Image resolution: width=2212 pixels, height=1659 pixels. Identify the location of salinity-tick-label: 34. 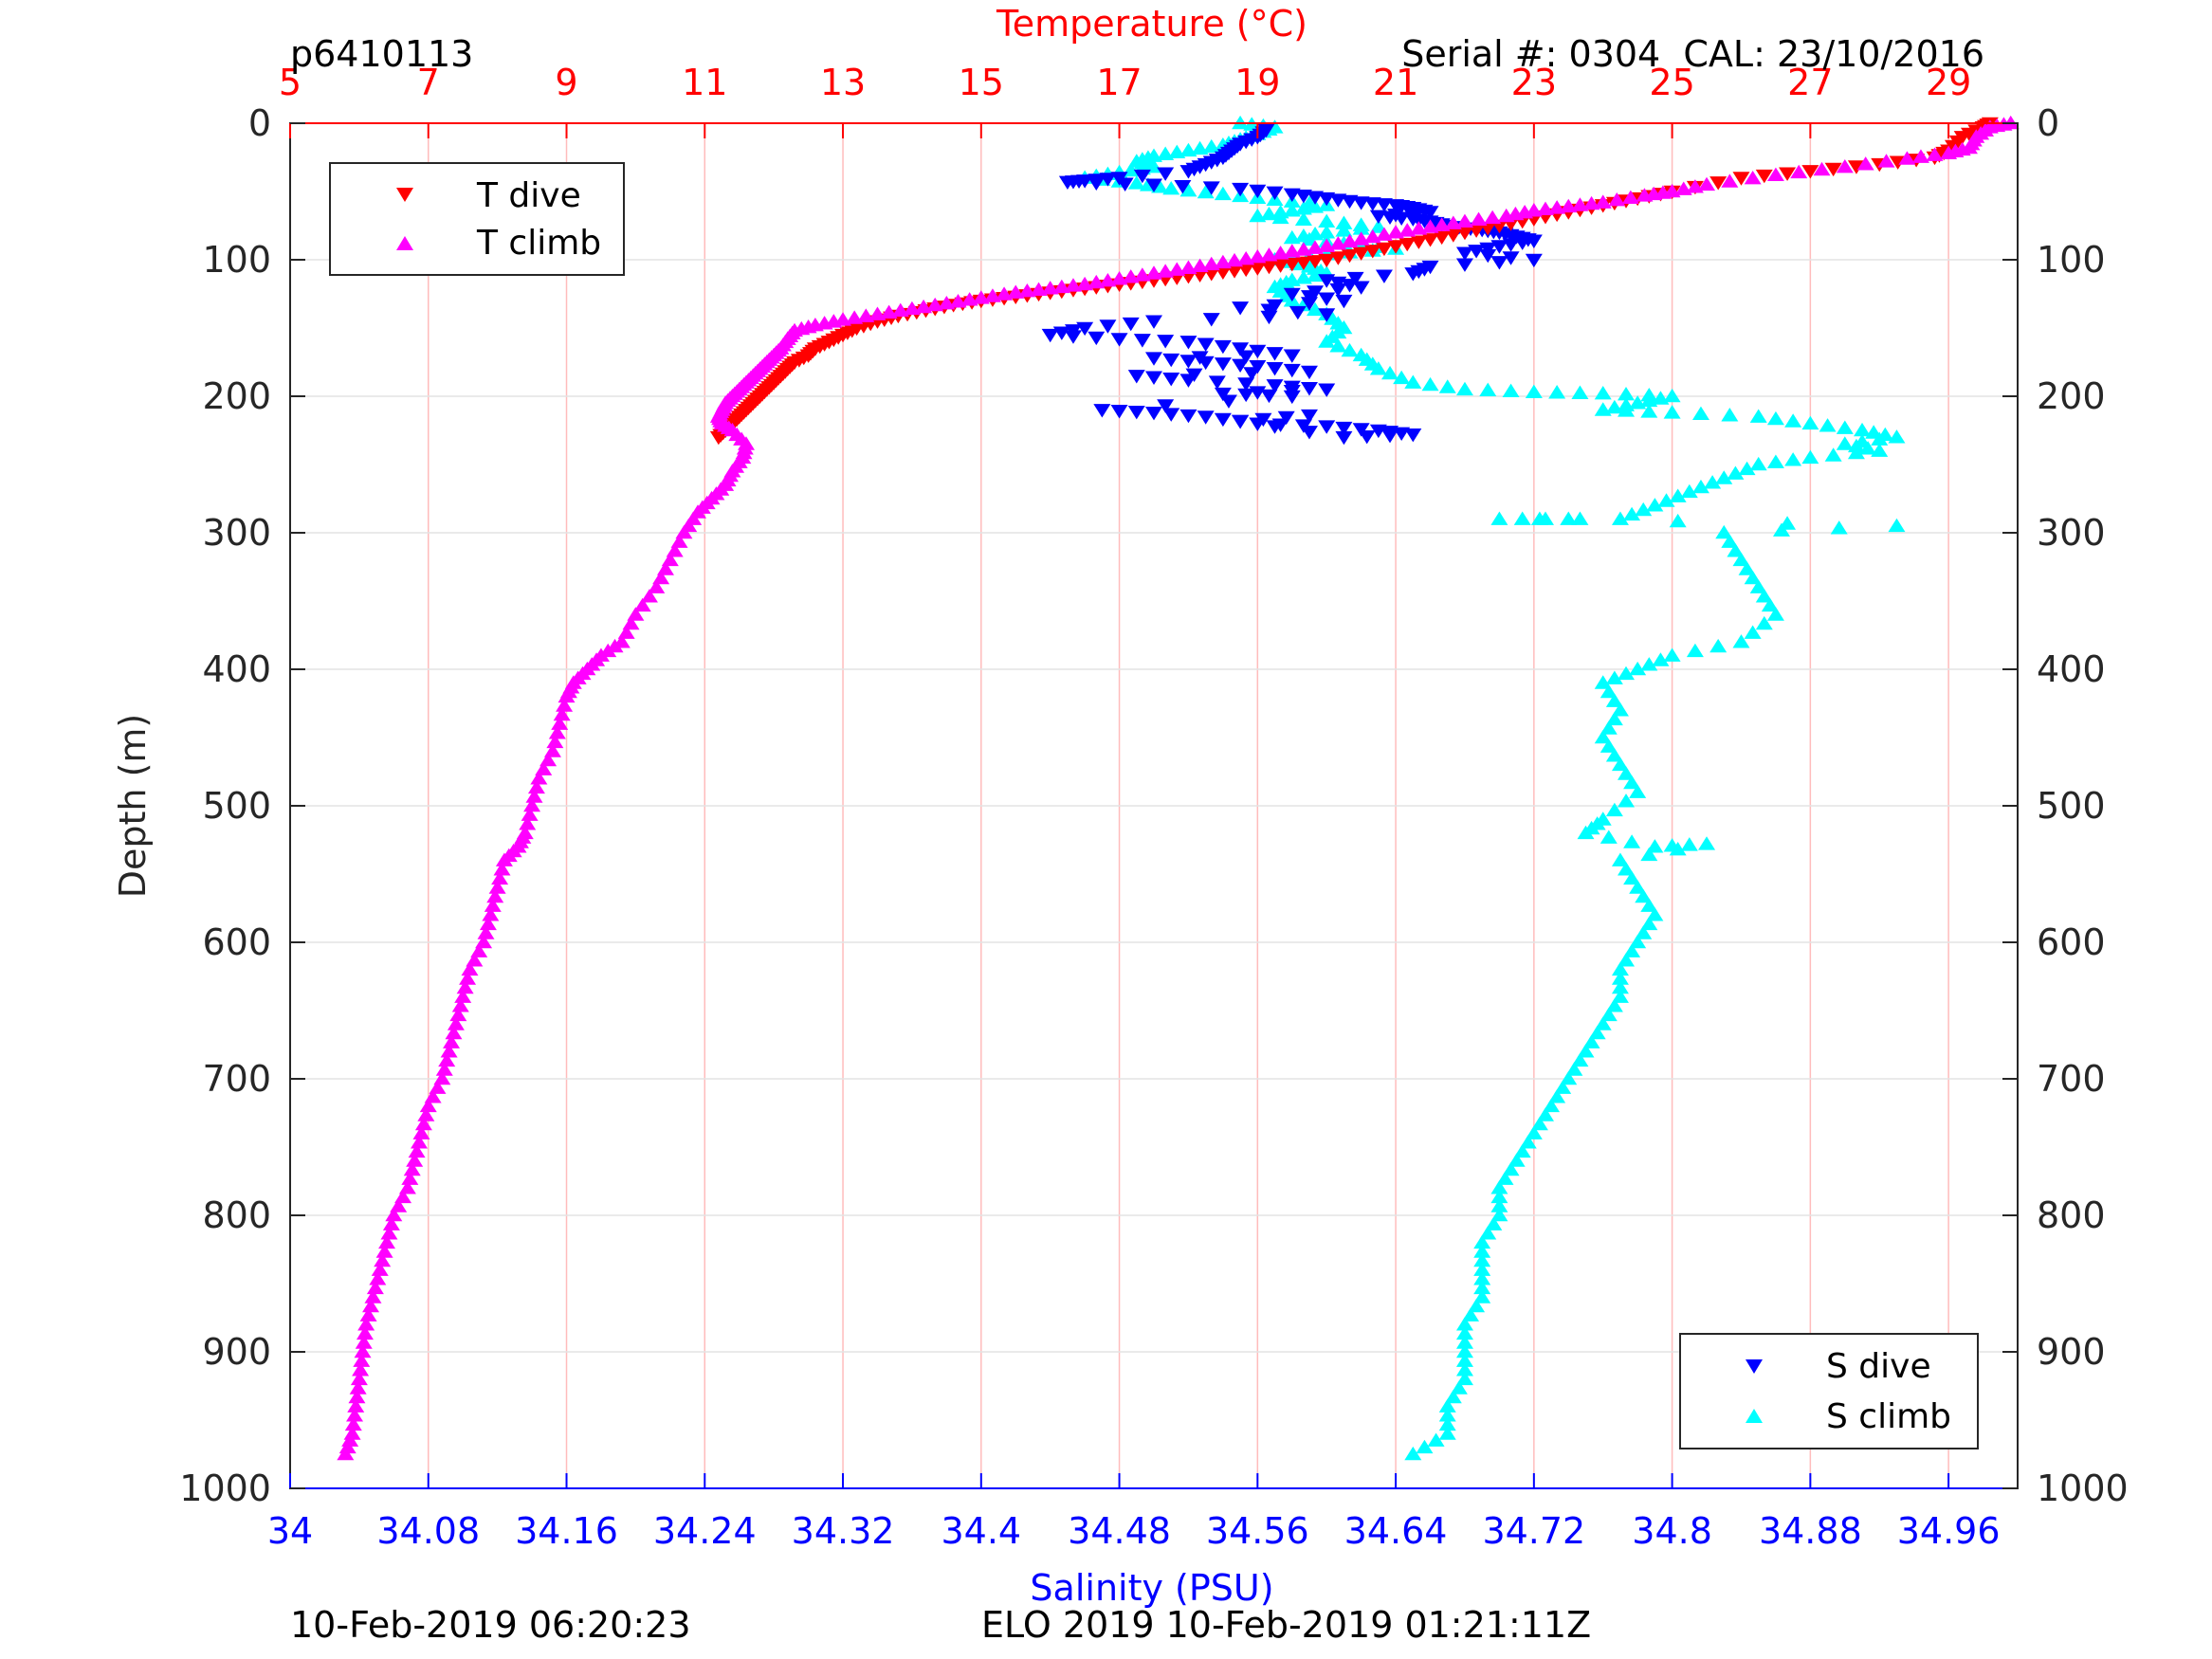
(290, 1531).